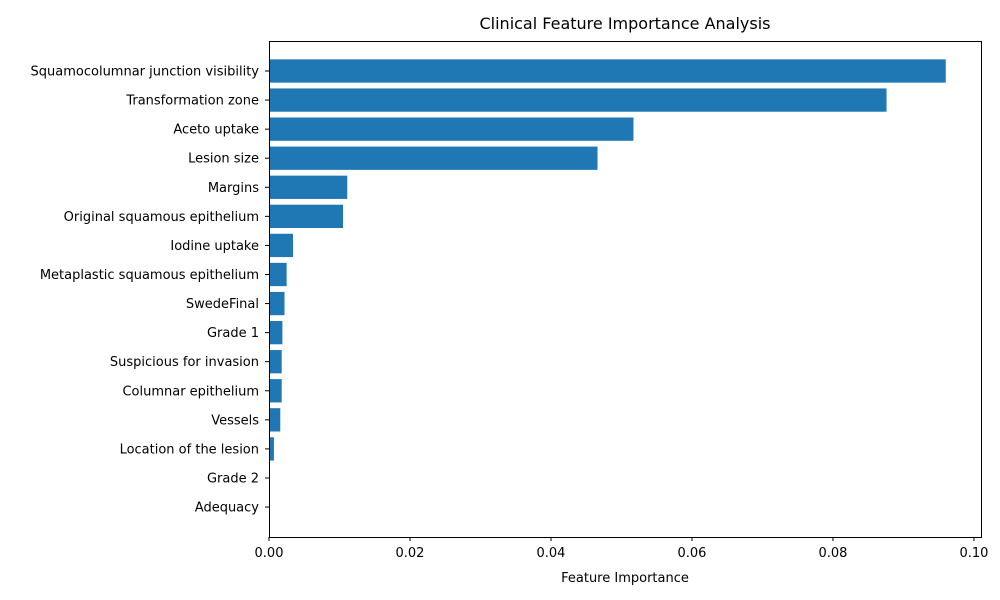  What do you see at coordinates (227, 508) in the screenshot?
I see `y-tick-label: Adequacy` at bounding box center [227, 508].